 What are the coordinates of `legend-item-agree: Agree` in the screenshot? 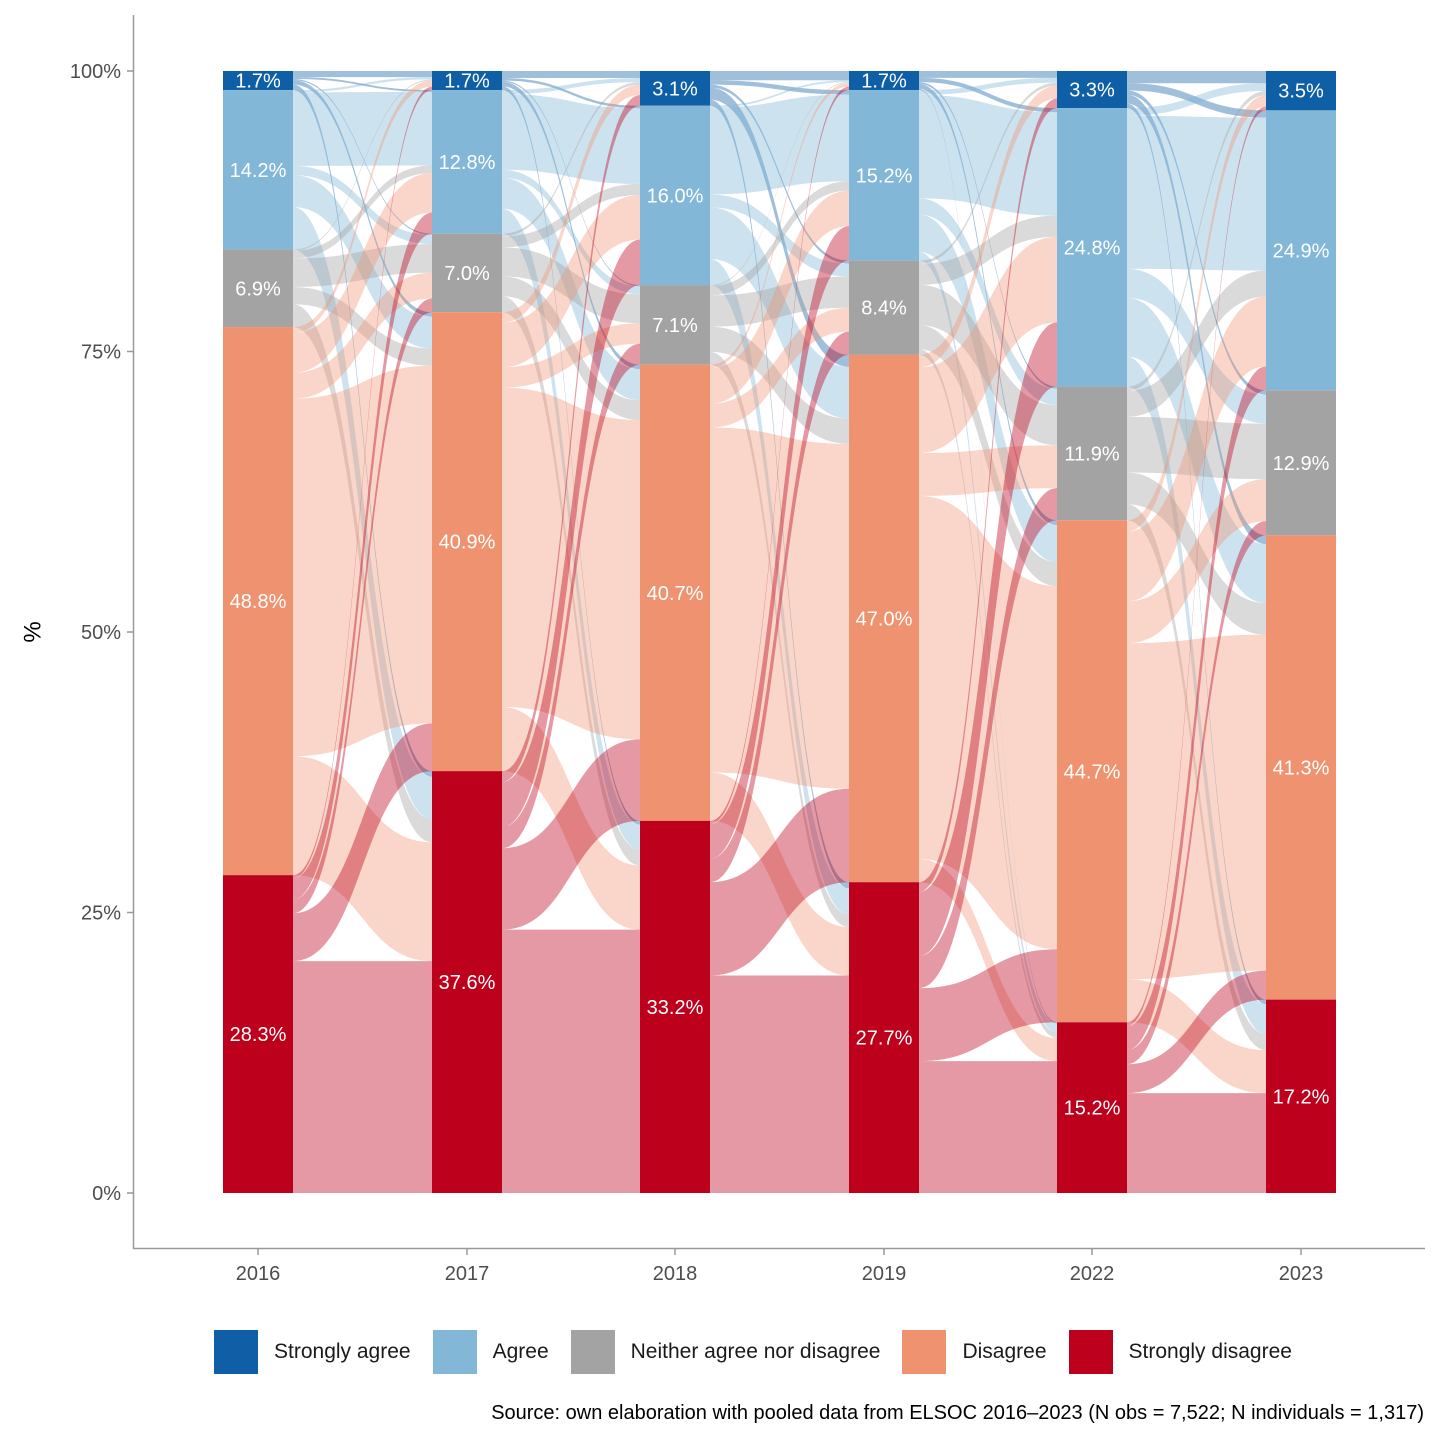 It's located at (490, 1352).